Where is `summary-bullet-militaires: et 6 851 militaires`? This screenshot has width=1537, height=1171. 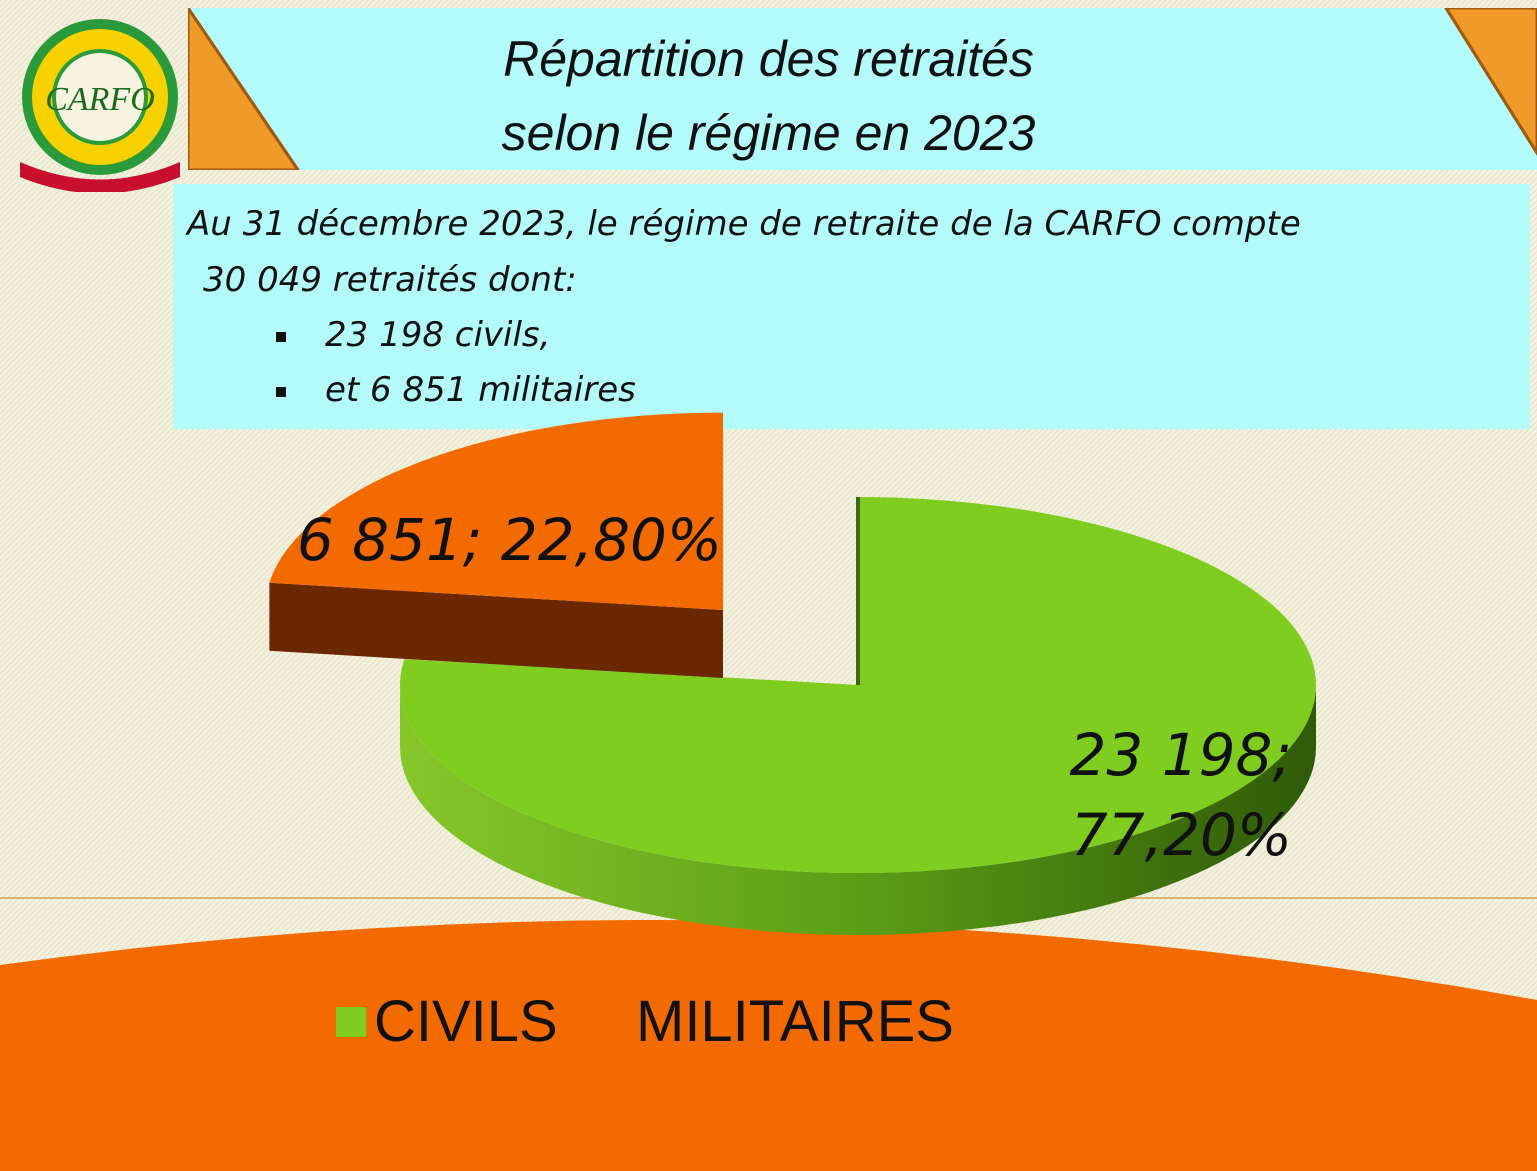
summary-bullet-militaires: et 6 851 militaires is located at coordinates (480, 390).